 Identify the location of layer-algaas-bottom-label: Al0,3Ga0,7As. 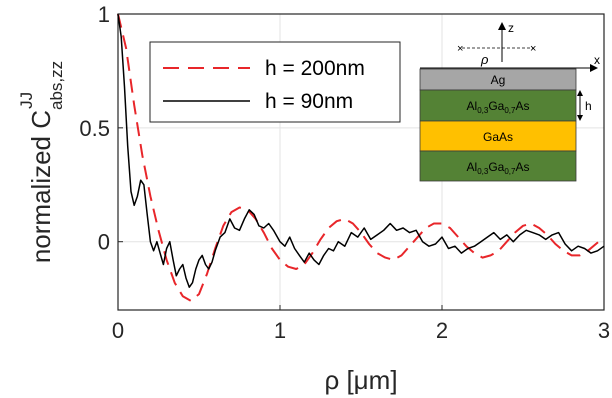
(498, 168).